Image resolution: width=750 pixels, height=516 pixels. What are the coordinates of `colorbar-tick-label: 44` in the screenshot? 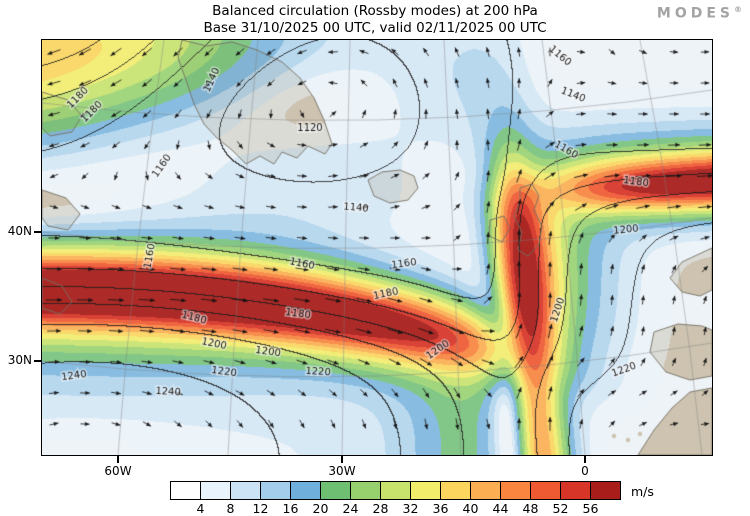 It's located at (500, 508).